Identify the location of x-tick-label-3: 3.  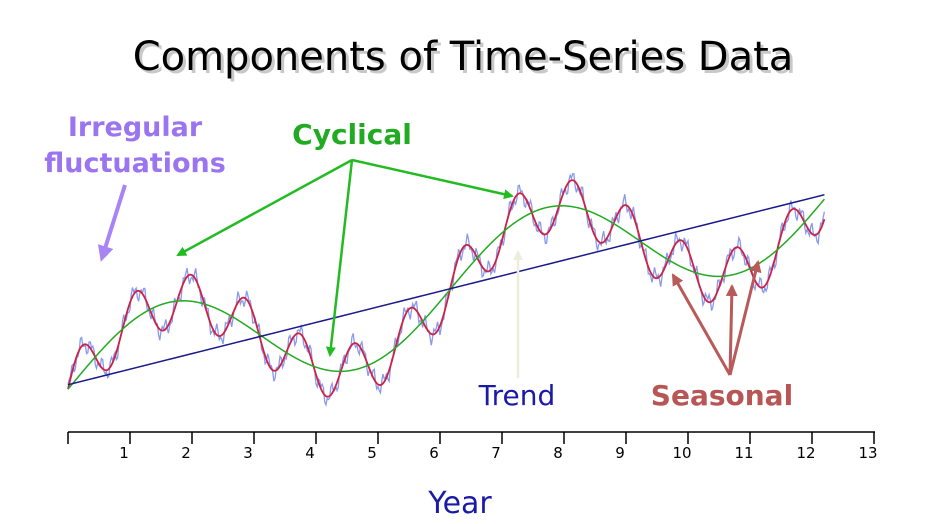
(248, 453).